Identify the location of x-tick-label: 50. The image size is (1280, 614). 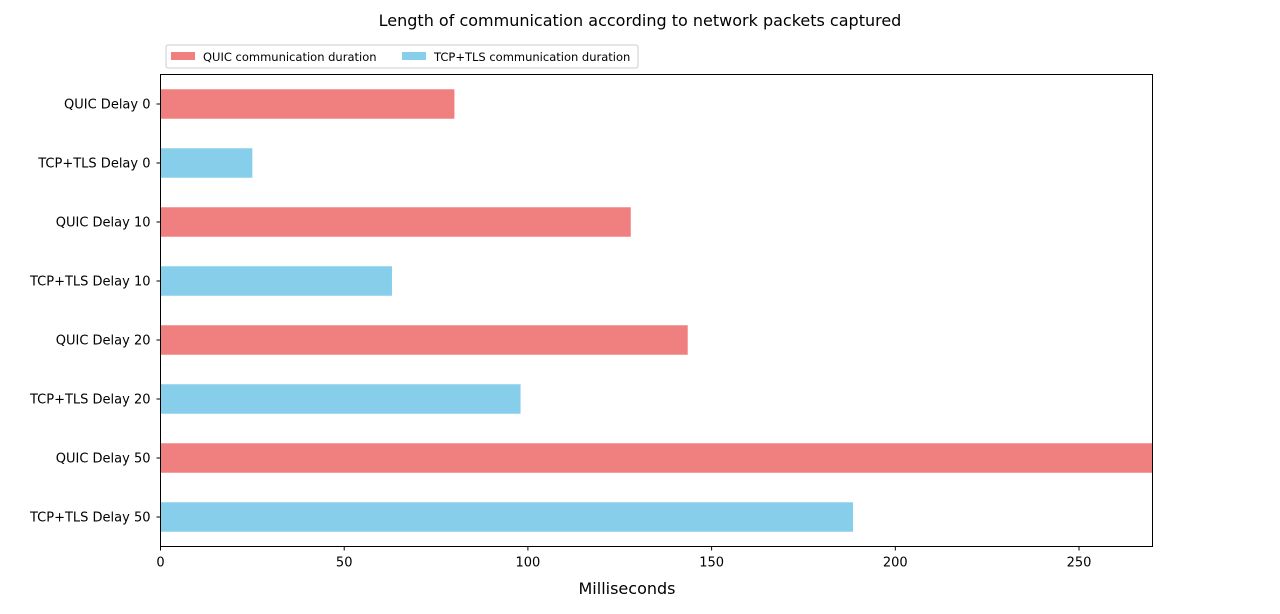
(344, 563).